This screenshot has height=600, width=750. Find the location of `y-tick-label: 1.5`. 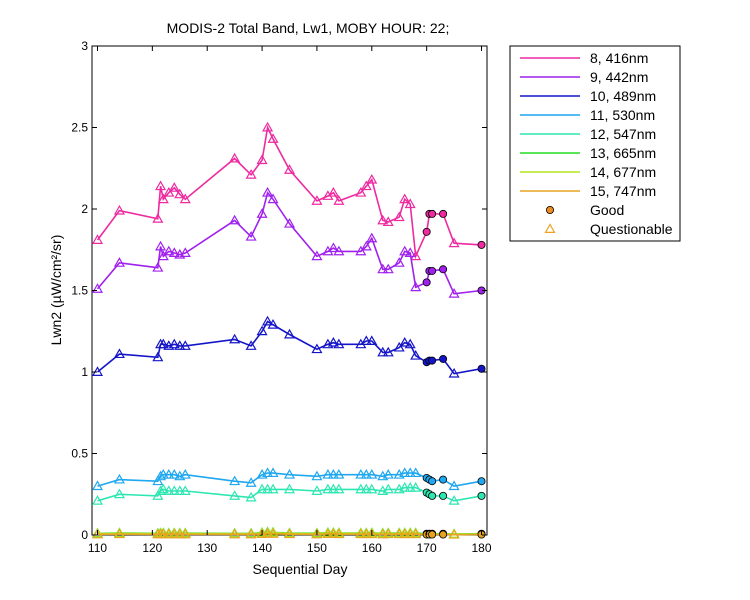

y-tick-label: 1.5 is located at coordinates (79, 291).